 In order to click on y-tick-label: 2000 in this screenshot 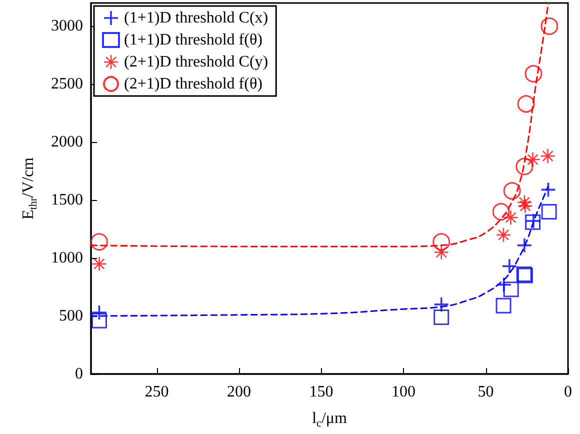, I will do `click(67, 142)`.